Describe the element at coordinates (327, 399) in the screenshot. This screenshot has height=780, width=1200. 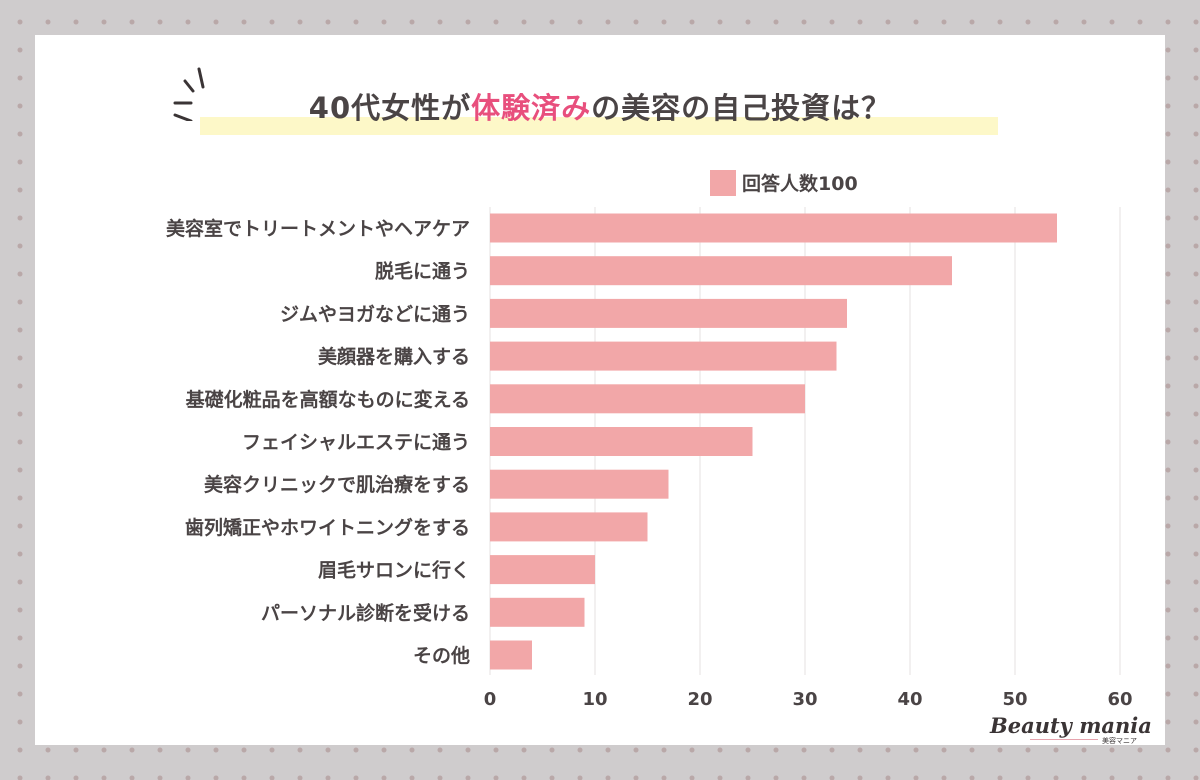
I see `category-label: 基礎化粧品を高額なものに変える` at that location.